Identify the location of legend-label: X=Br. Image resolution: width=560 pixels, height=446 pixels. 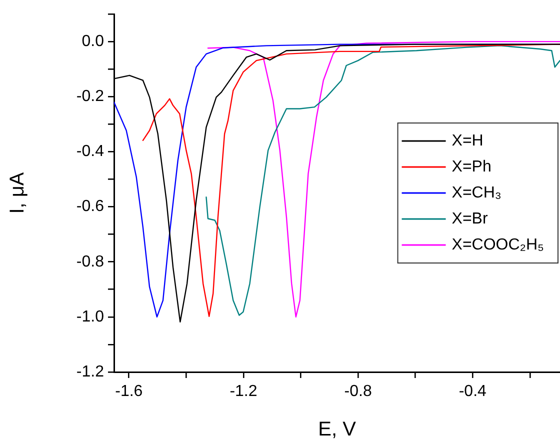
(470, 219).